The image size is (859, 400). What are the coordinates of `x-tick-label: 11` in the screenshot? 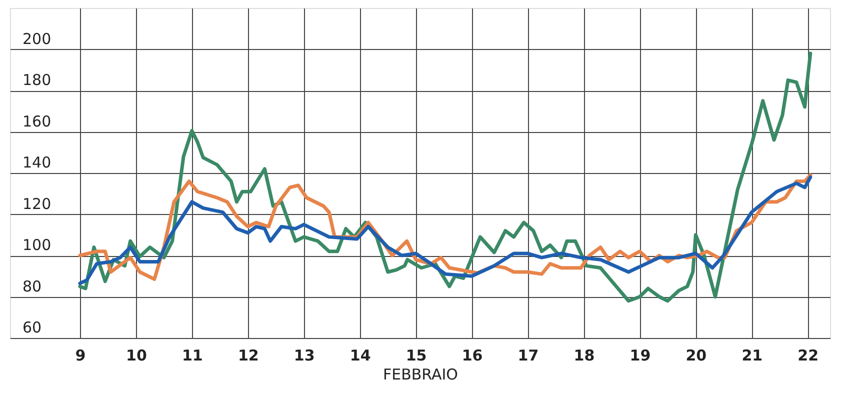 It's located at (192, 355).